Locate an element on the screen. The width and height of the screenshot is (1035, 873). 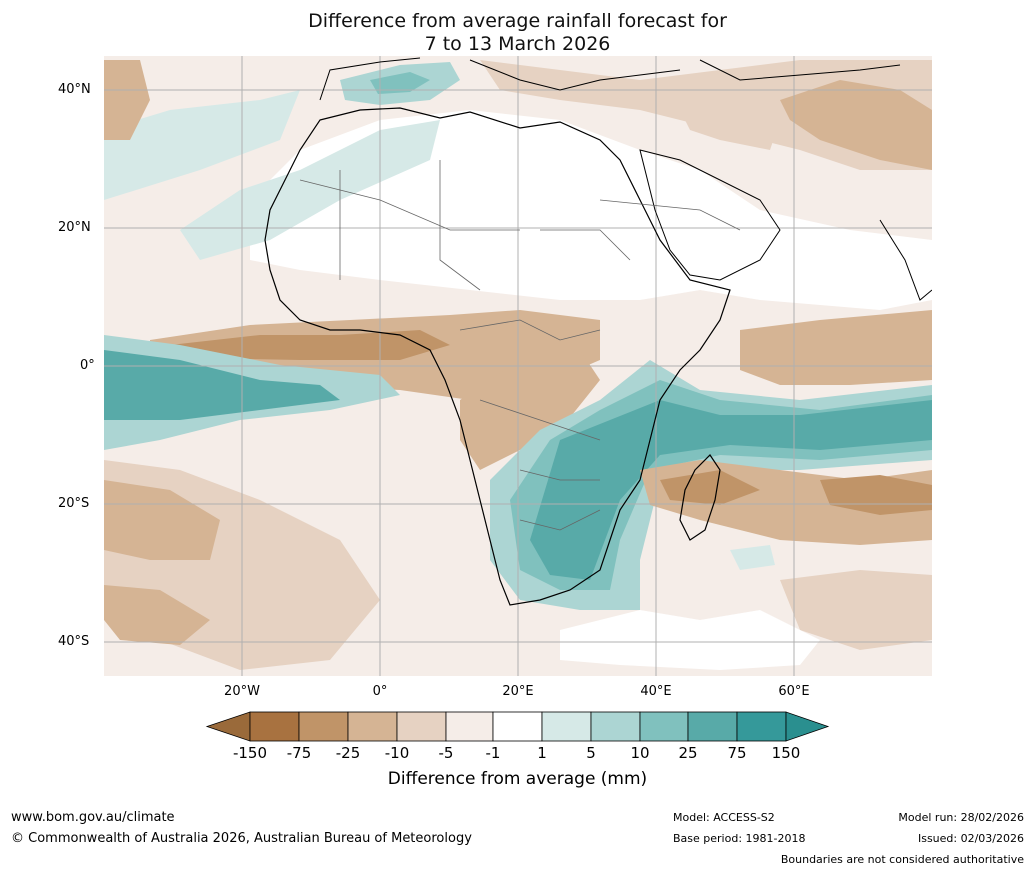
colorbar-tick: 75 is located at coordinates (737, 753).